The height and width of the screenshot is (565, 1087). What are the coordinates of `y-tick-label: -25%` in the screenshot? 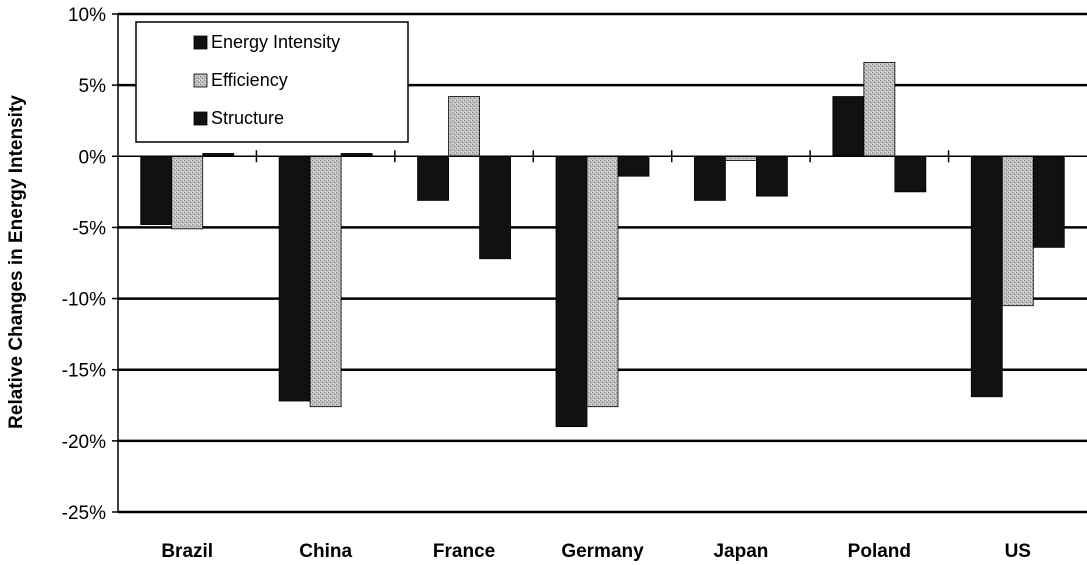 It's located at (84, 513).